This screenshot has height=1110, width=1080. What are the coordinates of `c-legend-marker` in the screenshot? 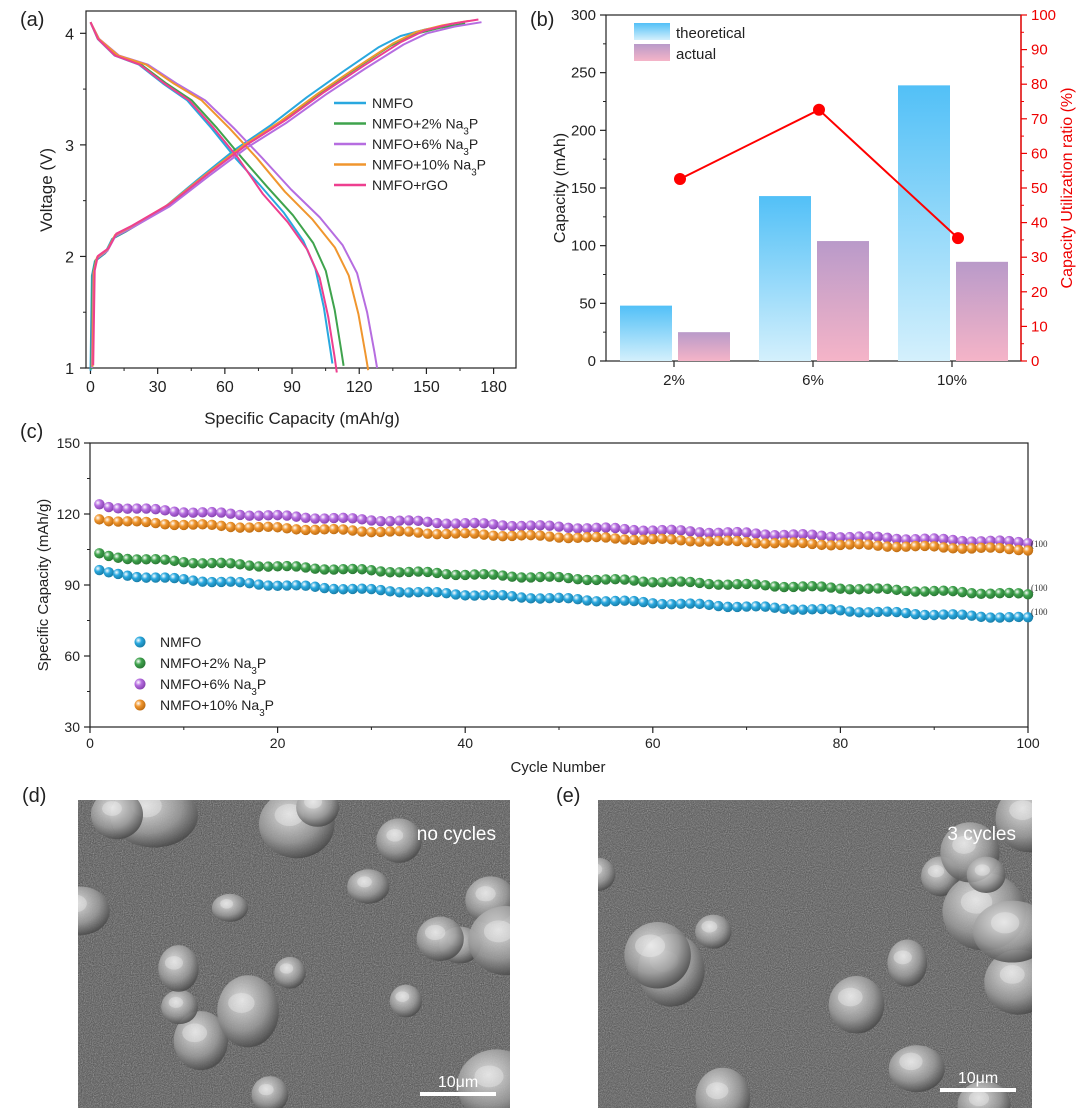 It's located at (140, 705).